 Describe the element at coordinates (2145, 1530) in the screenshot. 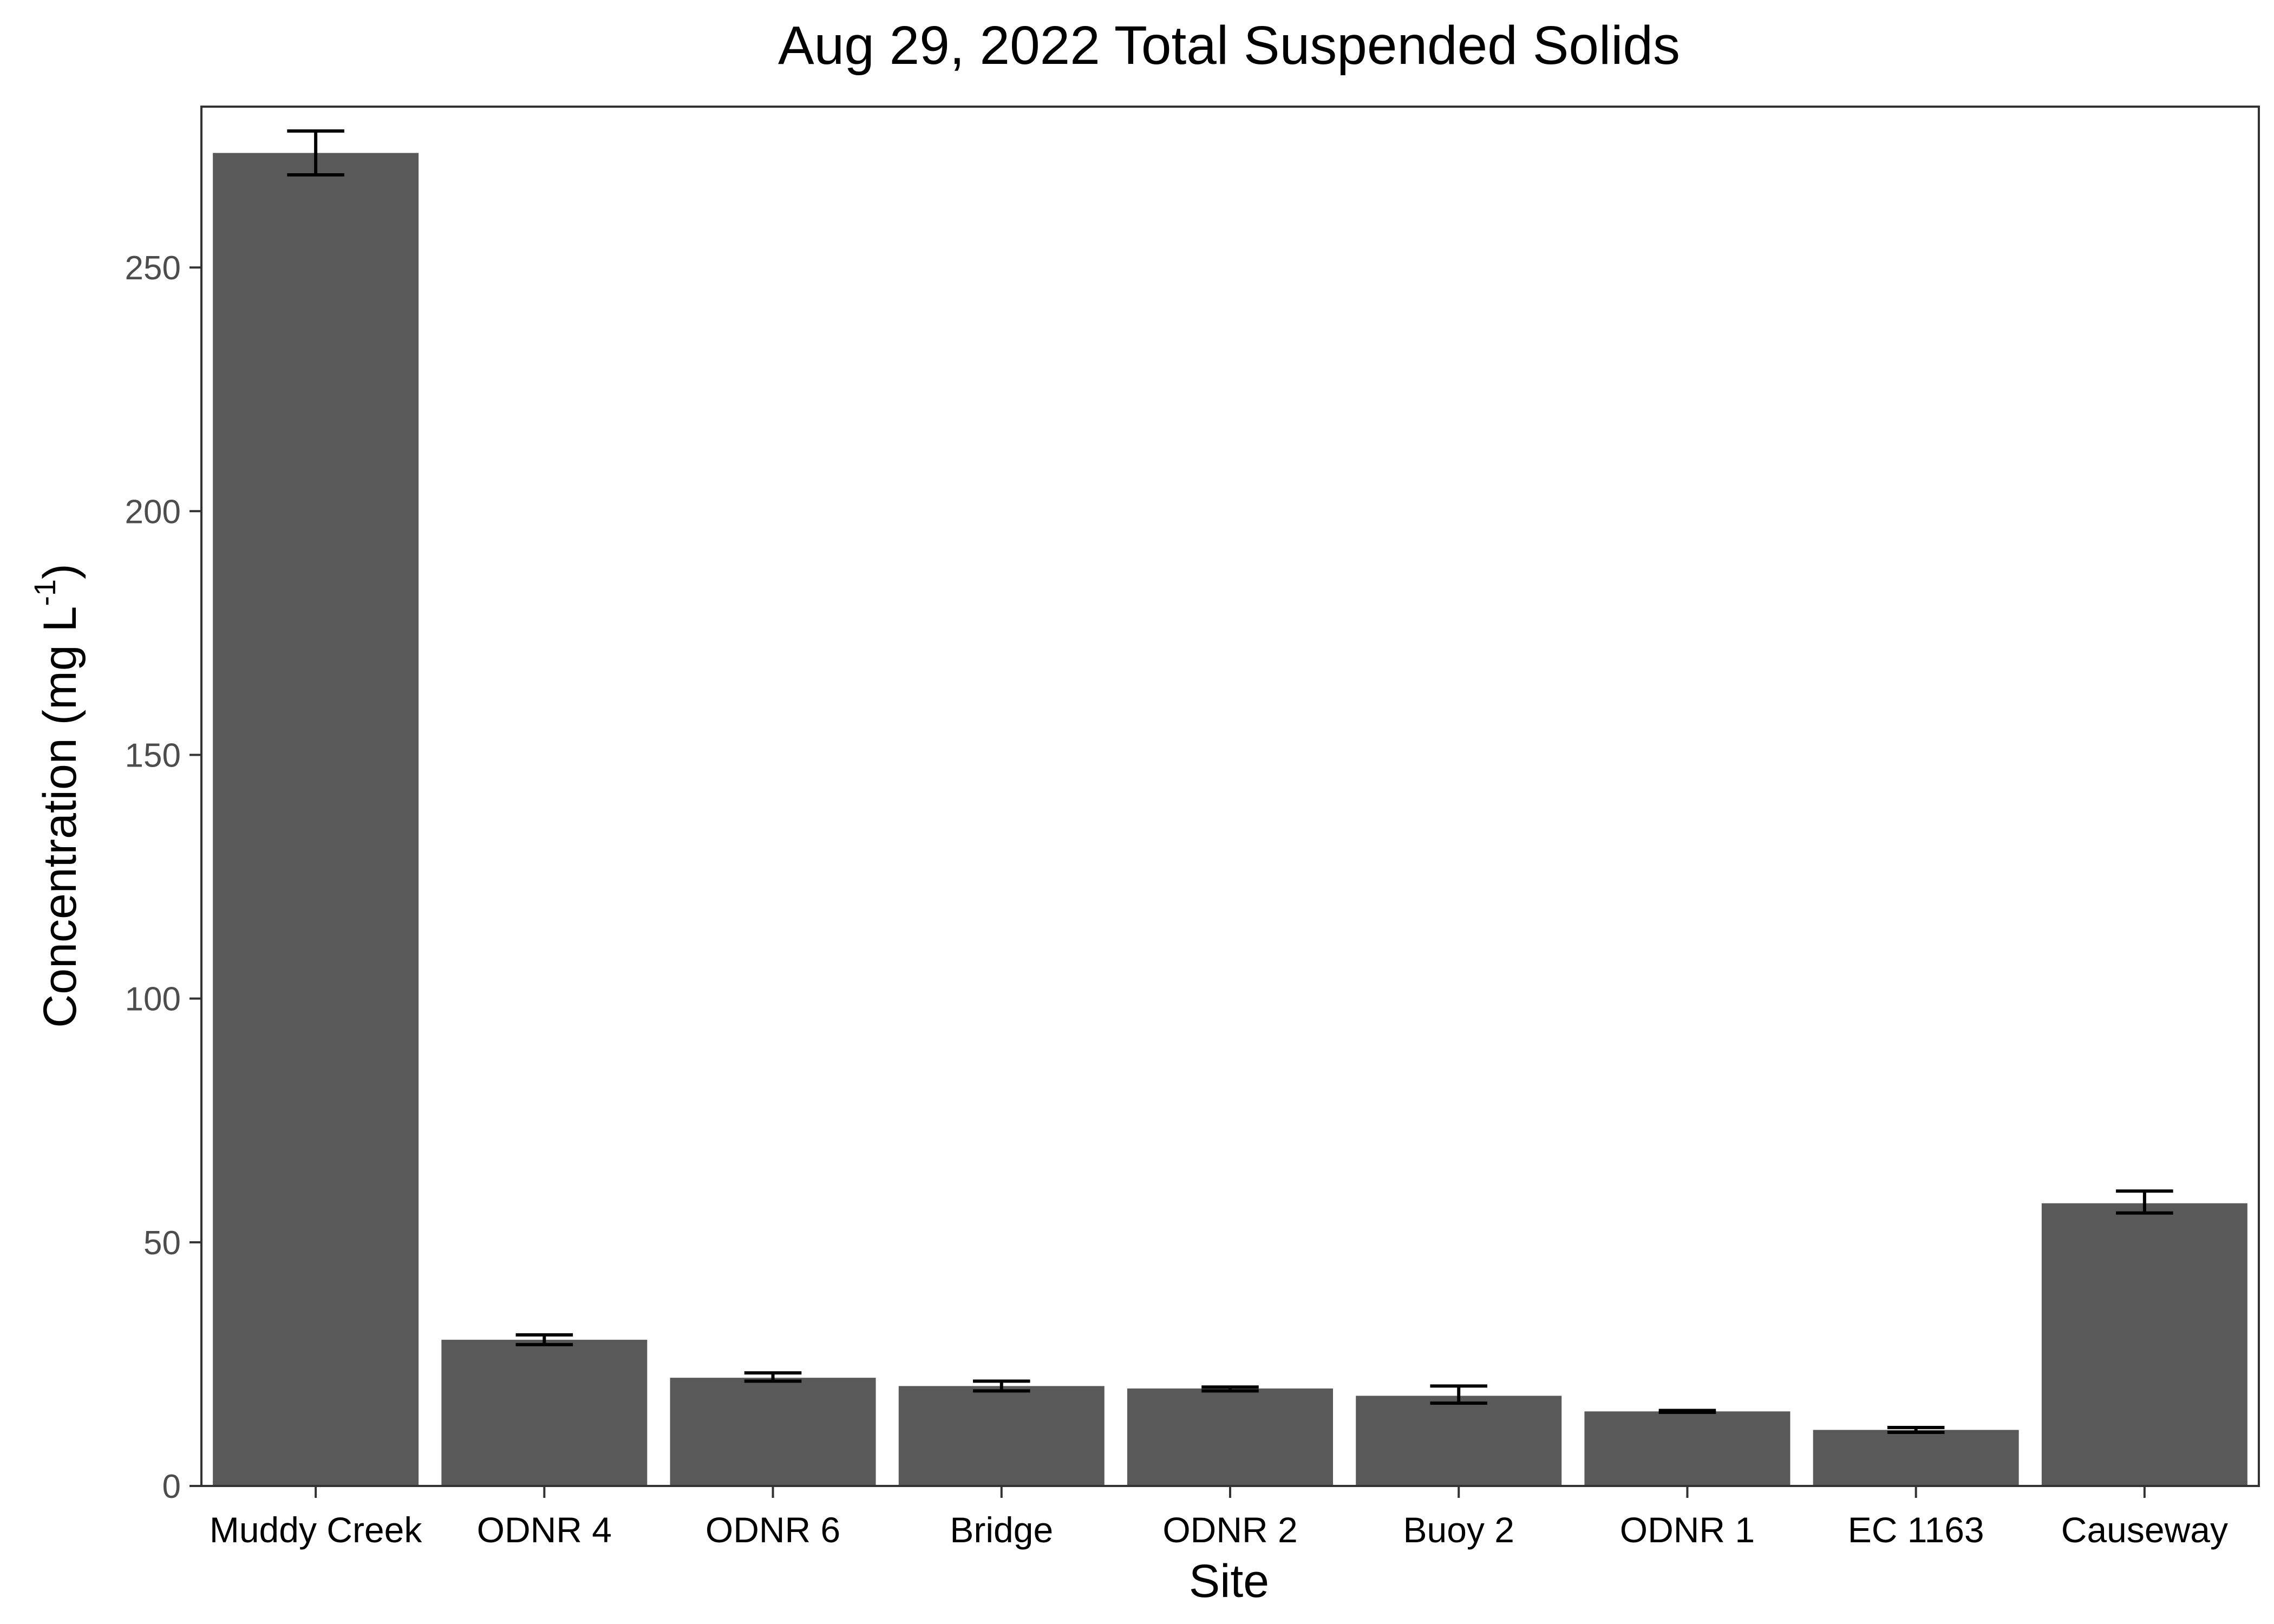

I see `x-tick-label: Causeway` at that location.